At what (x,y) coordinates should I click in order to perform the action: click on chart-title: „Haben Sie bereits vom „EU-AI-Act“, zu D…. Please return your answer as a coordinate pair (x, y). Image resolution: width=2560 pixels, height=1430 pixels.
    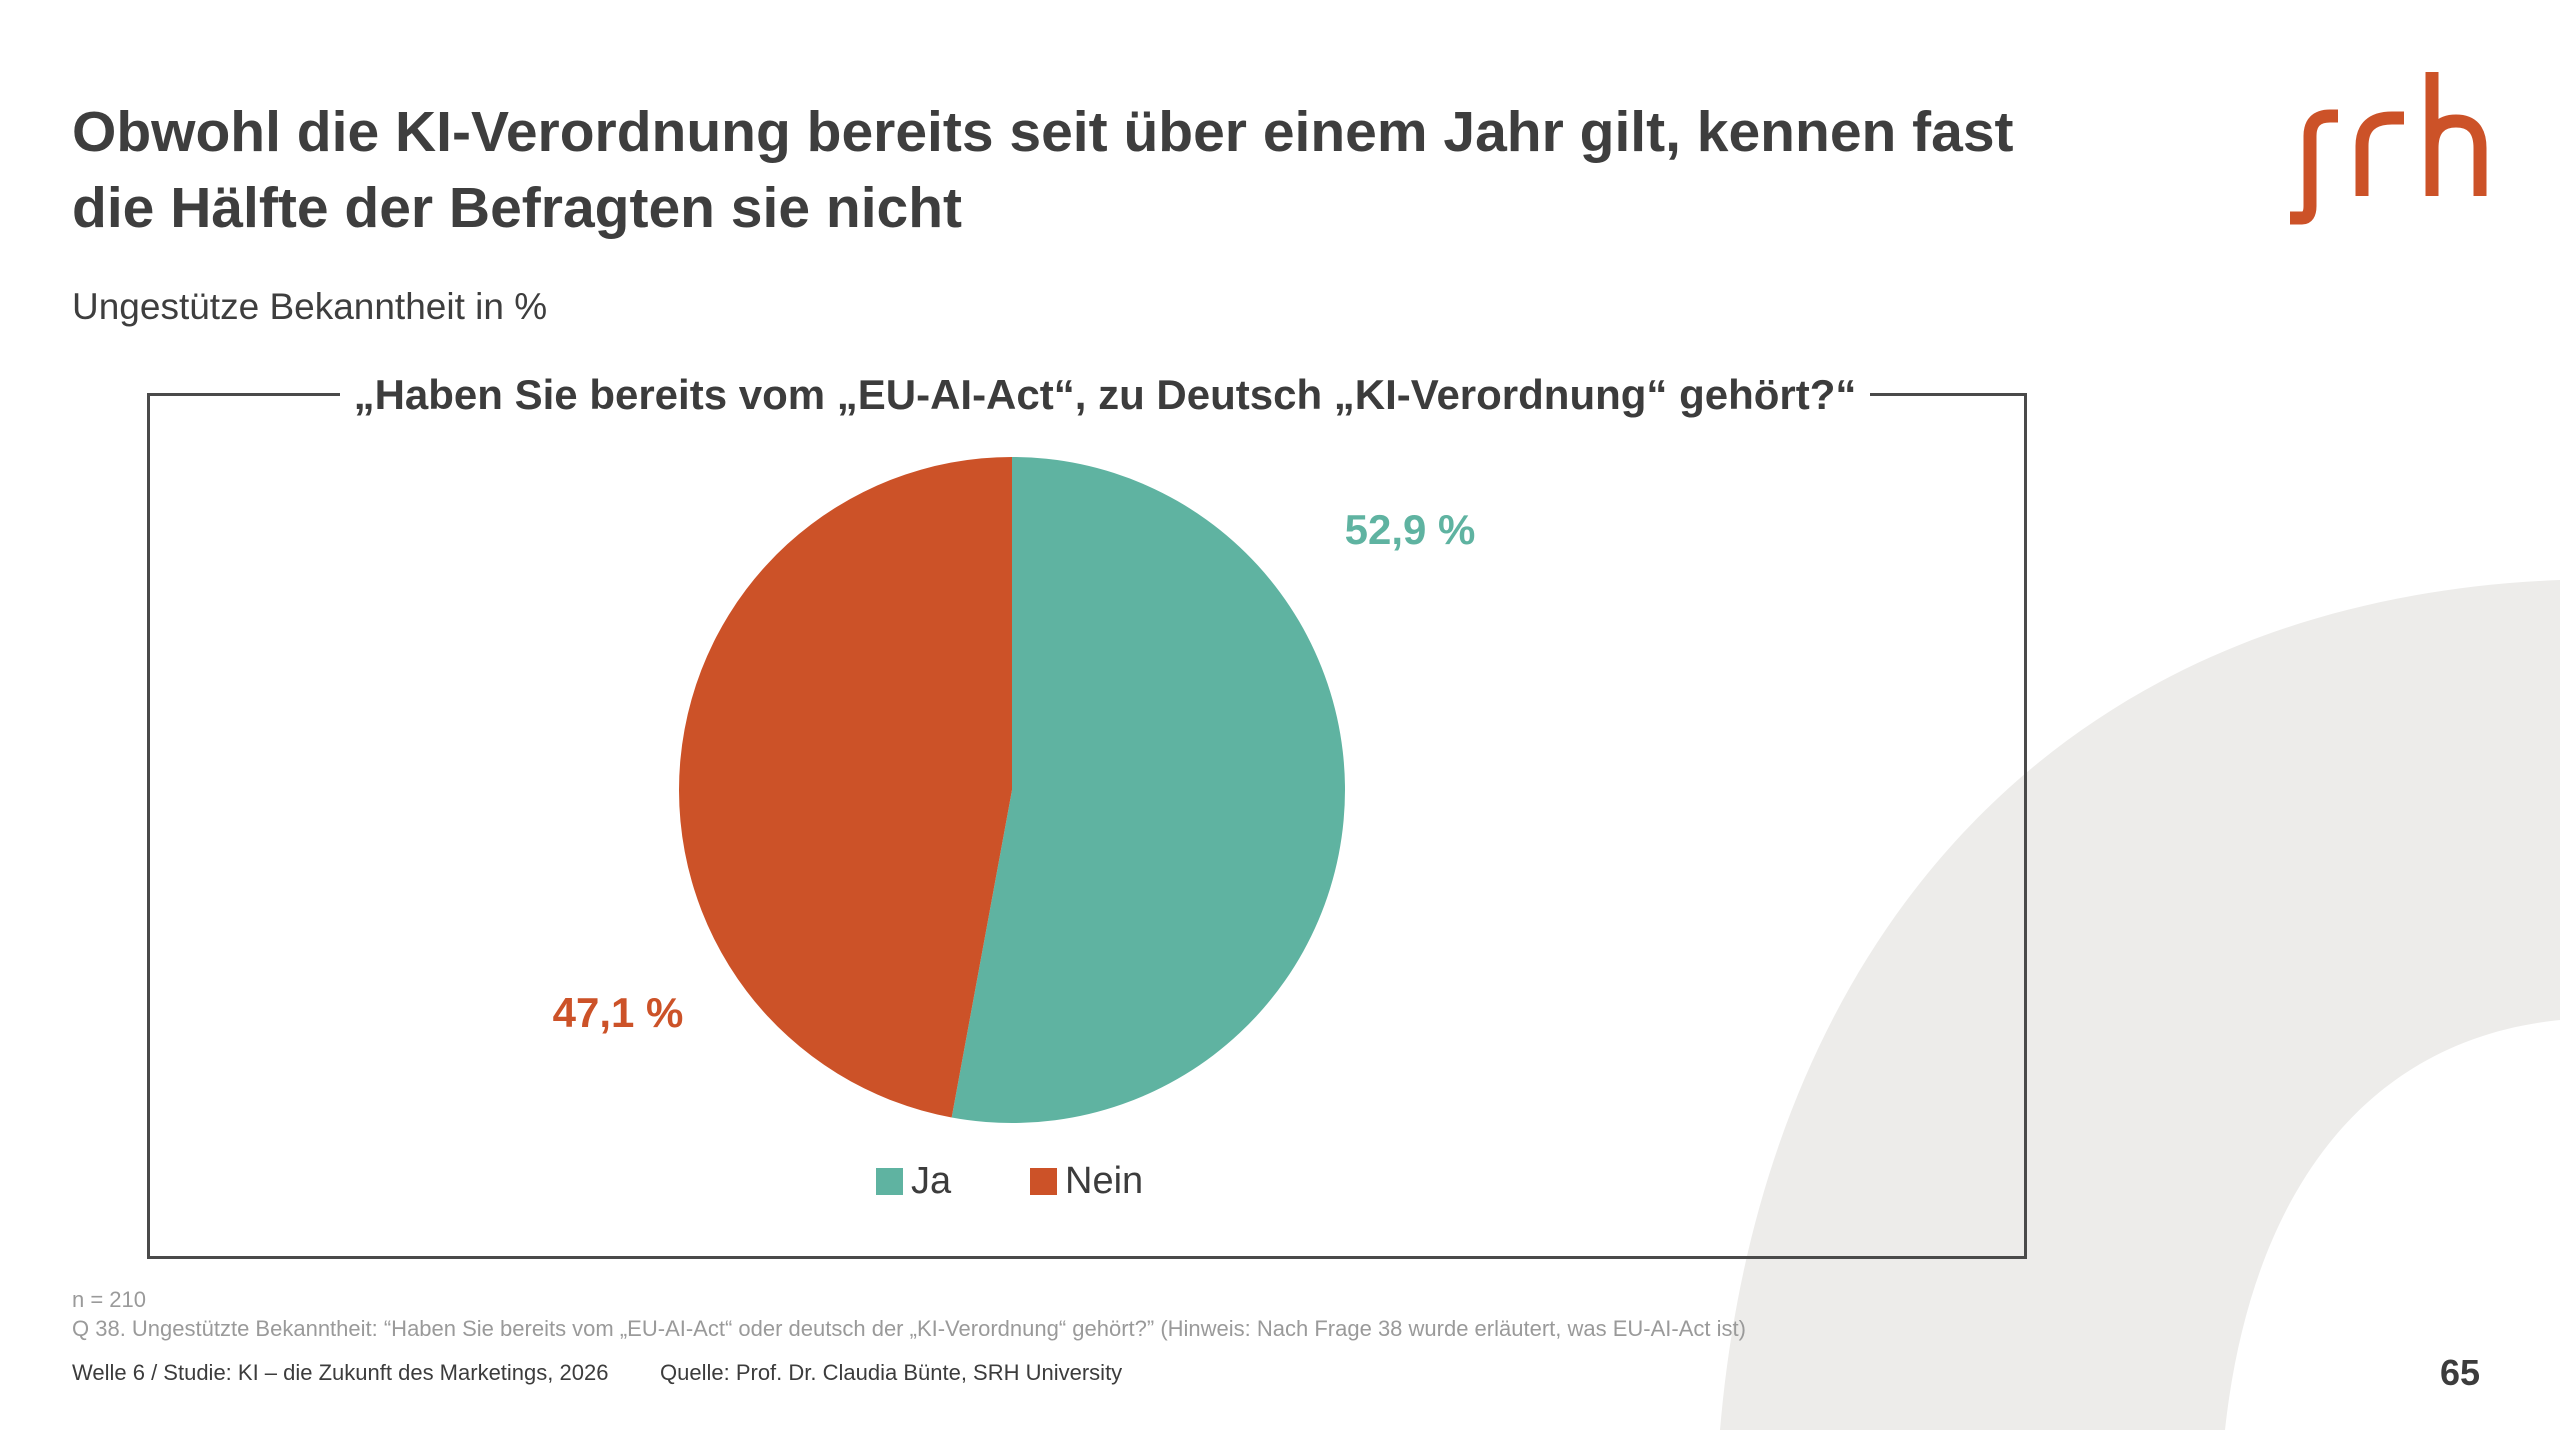
    Looking at the image, I should click on (1105, 395).